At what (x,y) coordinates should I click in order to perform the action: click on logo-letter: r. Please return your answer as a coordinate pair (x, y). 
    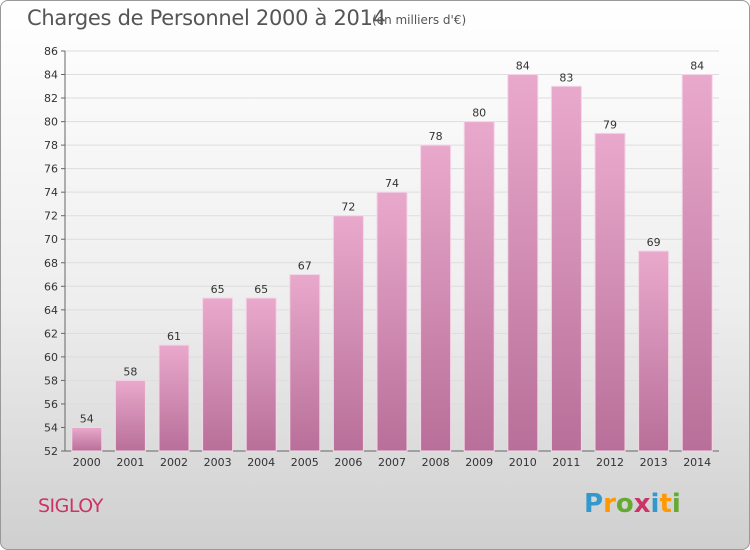
    Looking at the image, I should click on (609, 504).